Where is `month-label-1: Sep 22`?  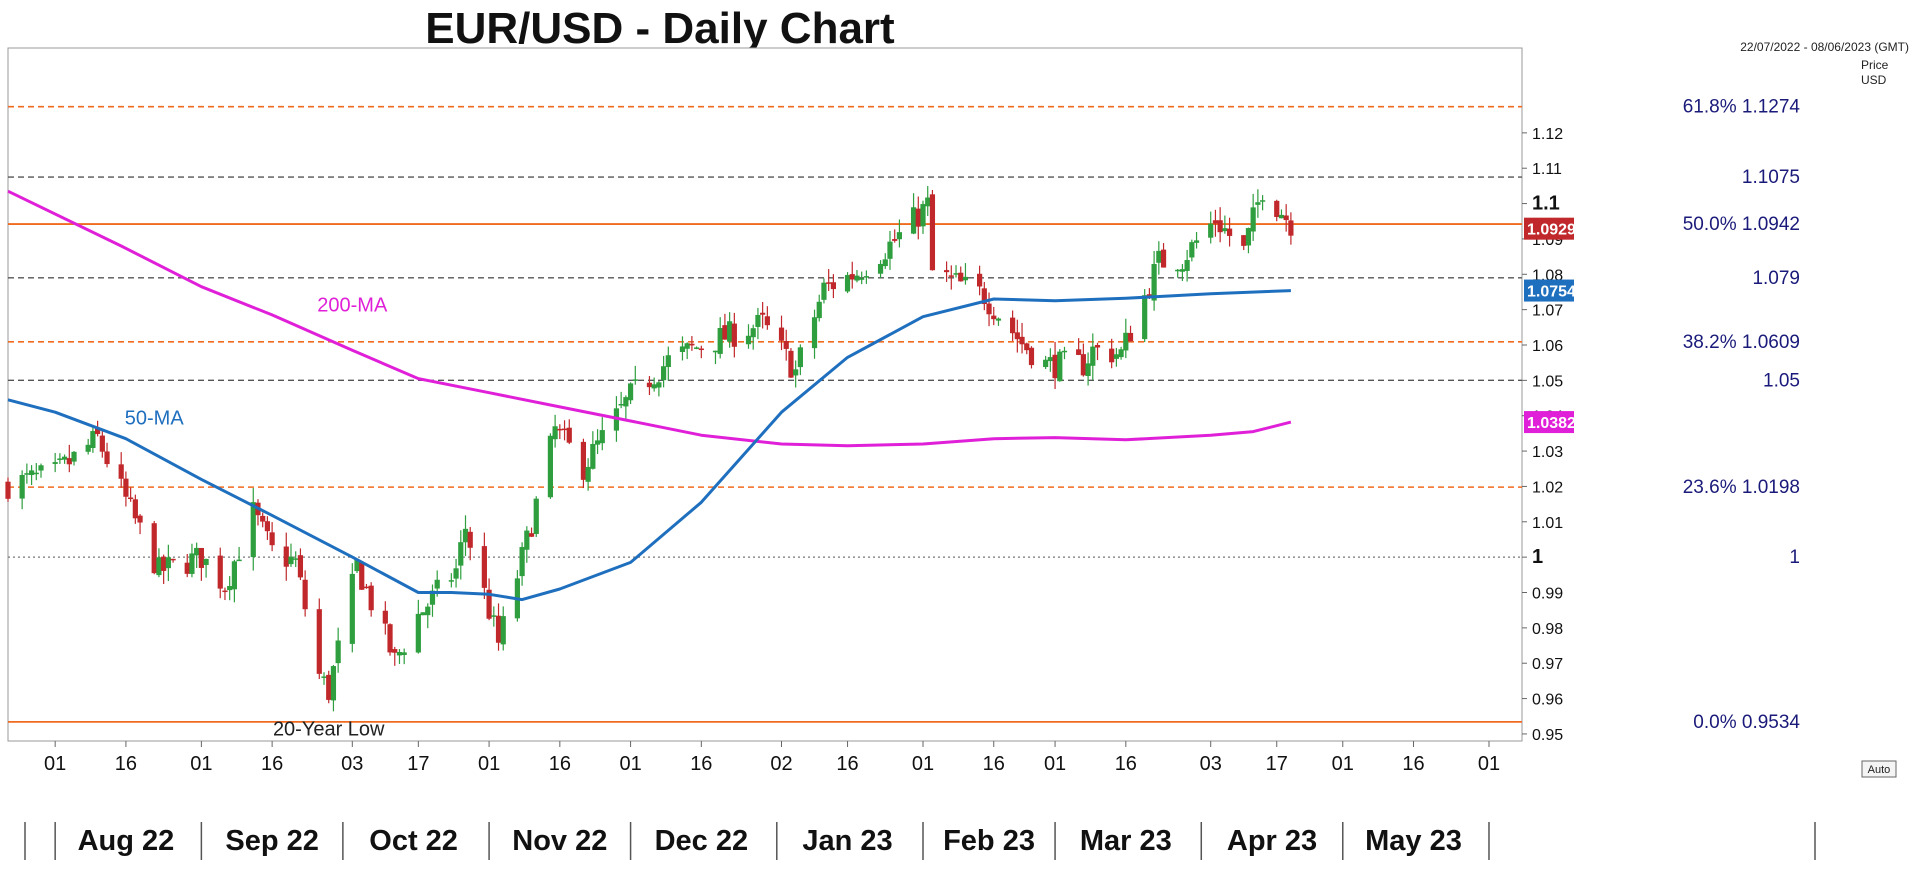
month-label-1: Sep 22 is located at coordinates (272, 841).